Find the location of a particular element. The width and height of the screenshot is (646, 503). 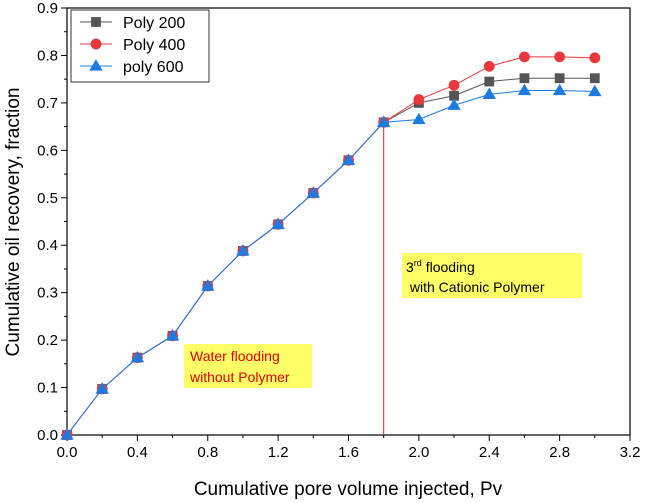

y-tick-label: 0.2 is located at coordinates (47, 340).